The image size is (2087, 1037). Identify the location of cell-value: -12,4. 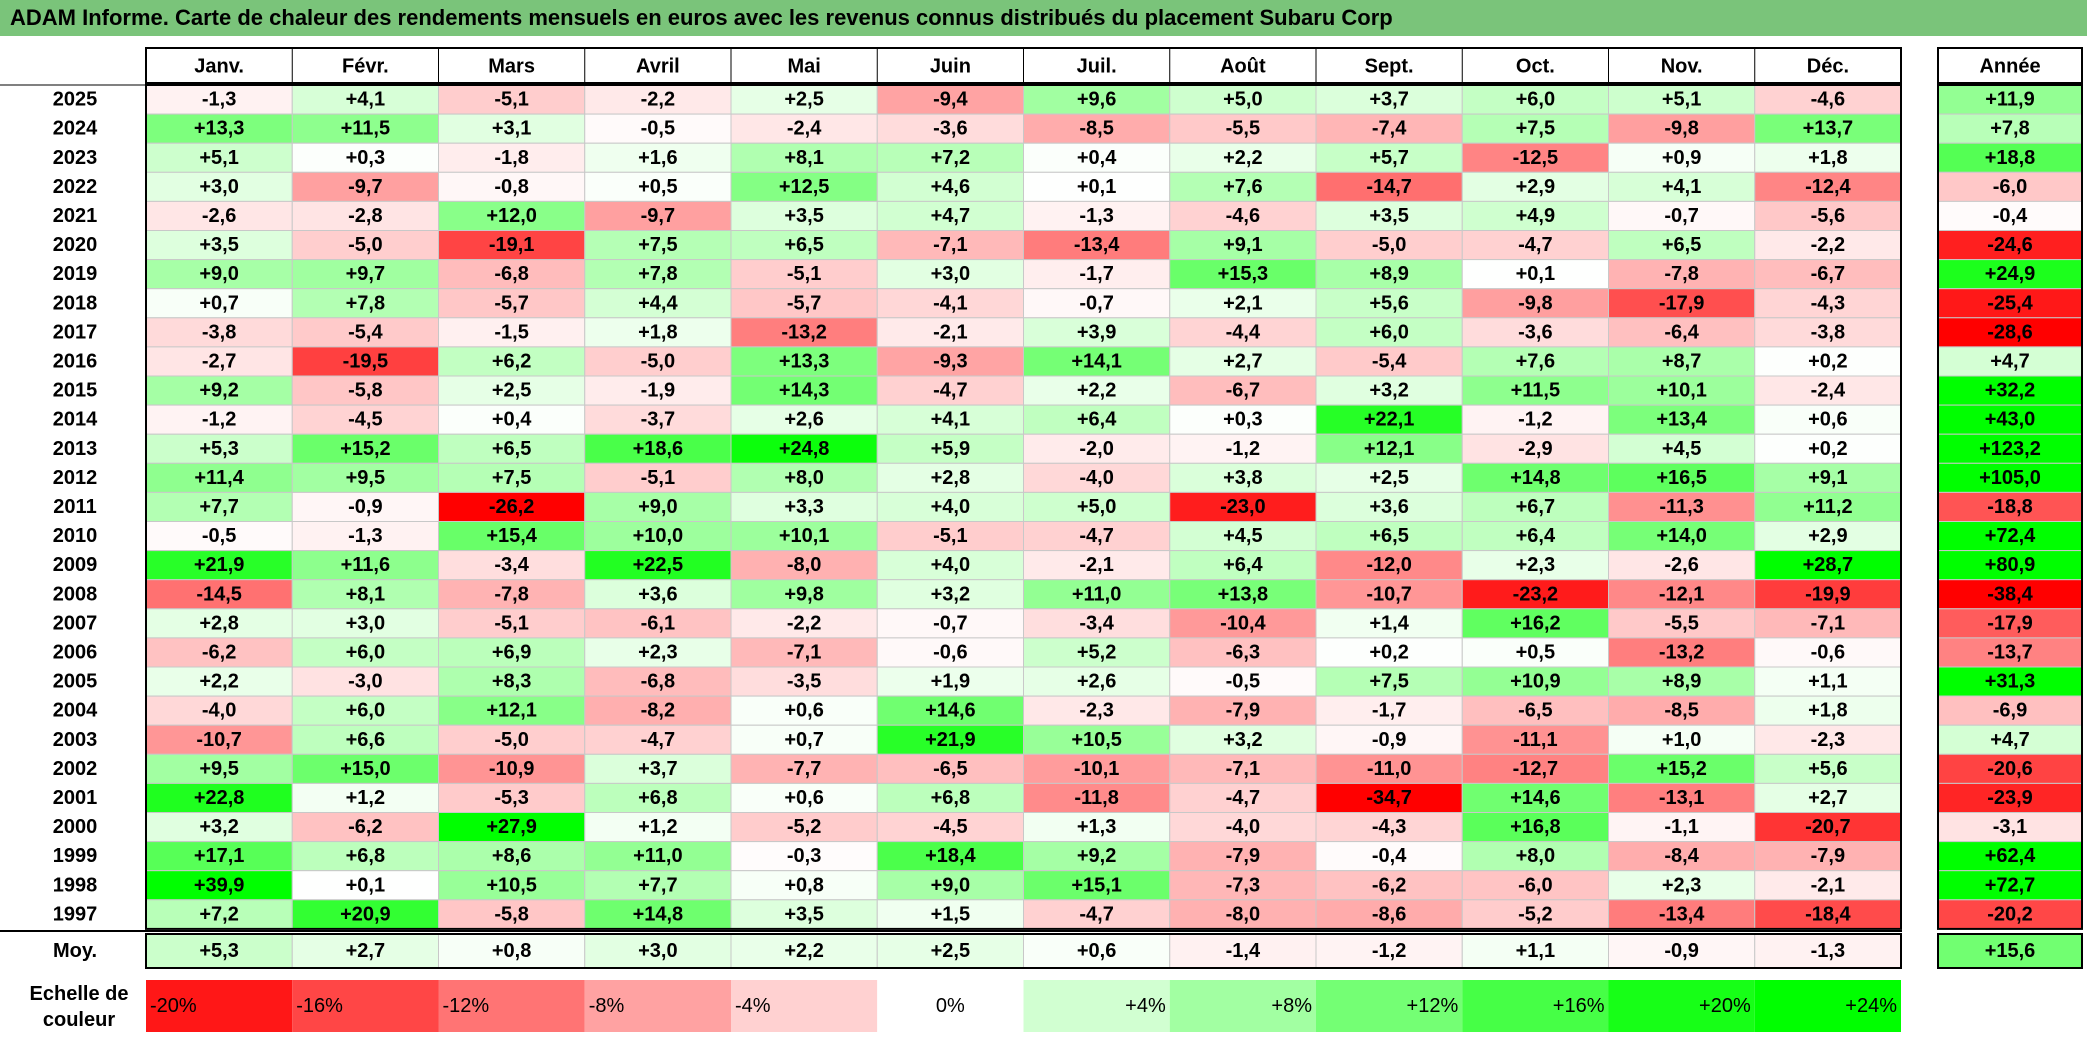
(1828, 187).